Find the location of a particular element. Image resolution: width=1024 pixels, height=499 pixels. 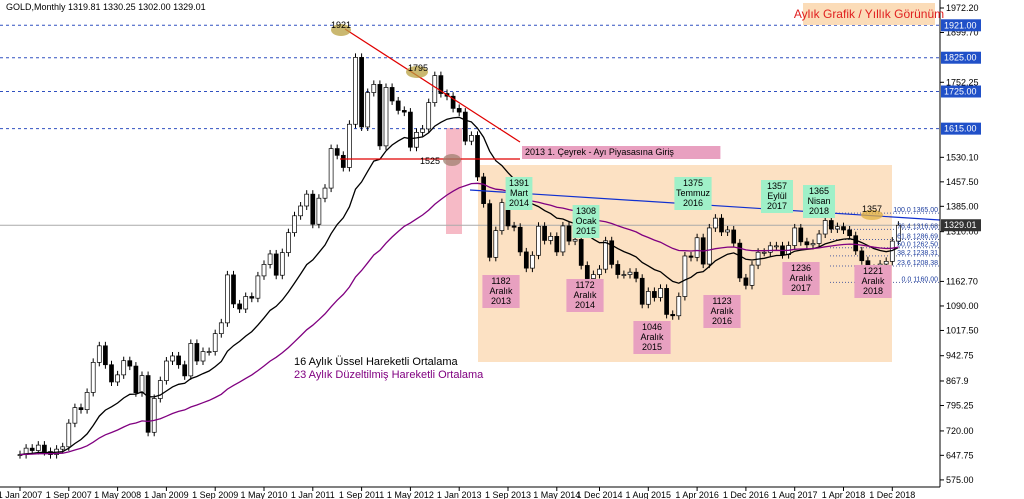

note-text: Mart is located at coordinates (519, 193).